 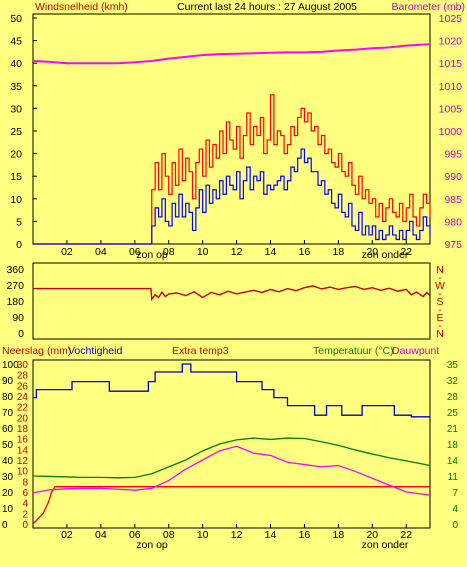 I want to click on humidity-y-tick-40: 40, so click(x=8, y=461).